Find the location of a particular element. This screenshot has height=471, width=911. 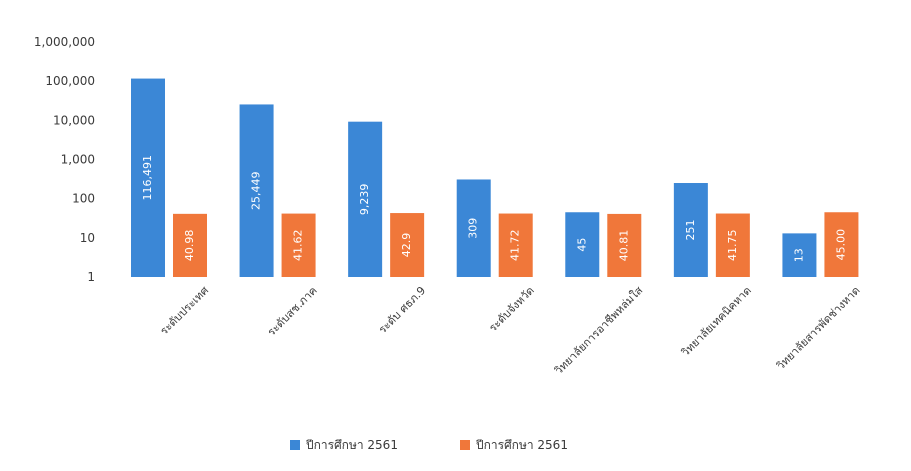

bar-value-label: 13 is located at coordinates (798, 255).